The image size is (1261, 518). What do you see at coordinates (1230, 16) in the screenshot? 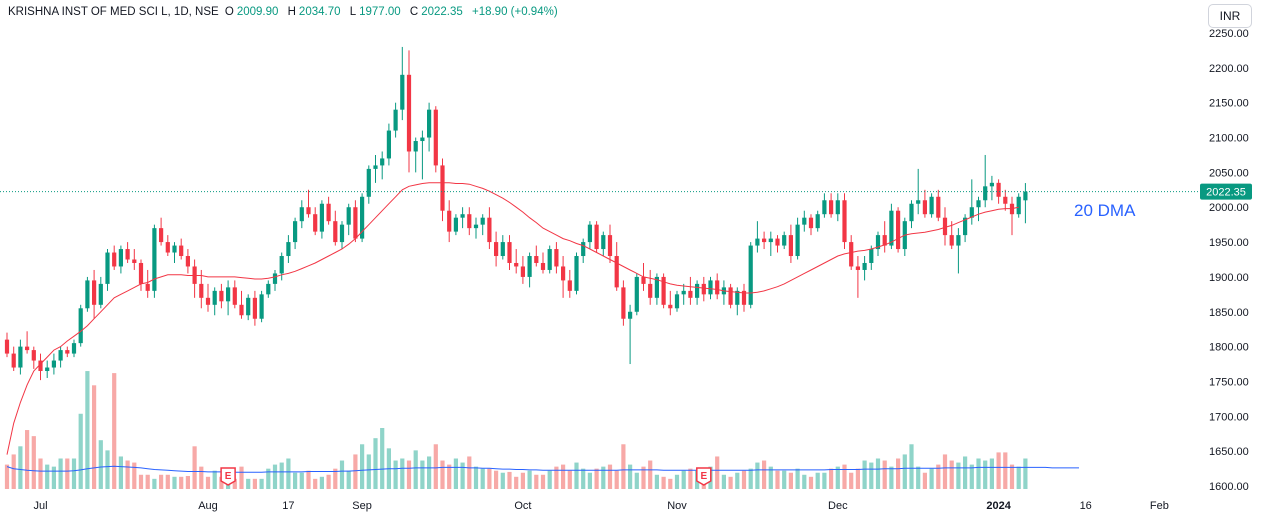
I see `currency-selector: INR` at bounding box center [1230, 16].